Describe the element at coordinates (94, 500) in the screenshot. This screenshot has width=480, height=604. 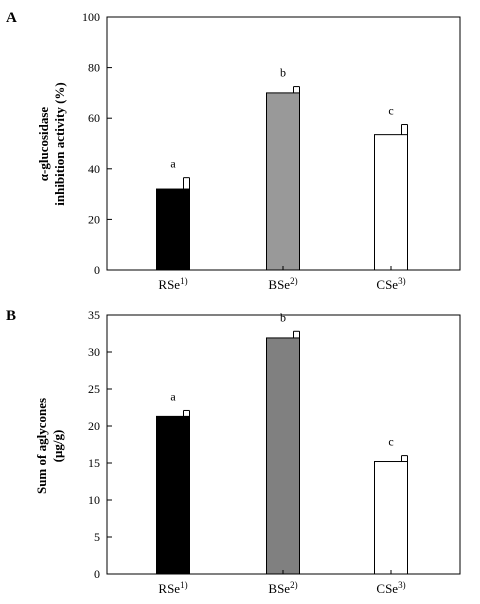
I see `panel-b-y-tick-label: 10` at that location.